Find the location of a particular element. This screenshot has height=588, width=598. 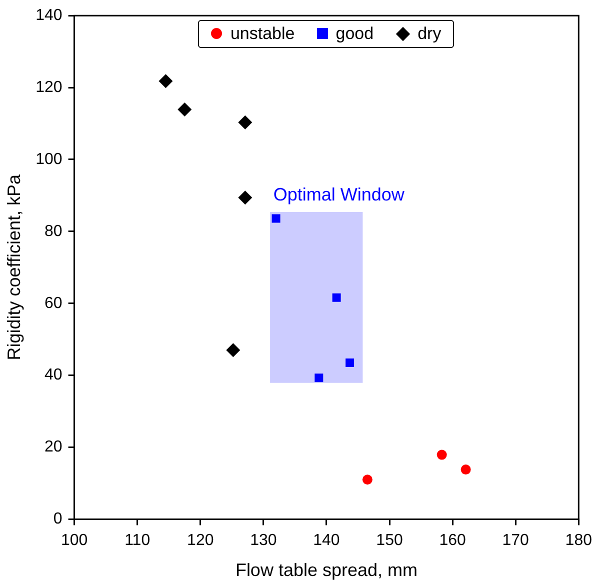

x-tick-label: 100 is located at coordinates (74, 541).